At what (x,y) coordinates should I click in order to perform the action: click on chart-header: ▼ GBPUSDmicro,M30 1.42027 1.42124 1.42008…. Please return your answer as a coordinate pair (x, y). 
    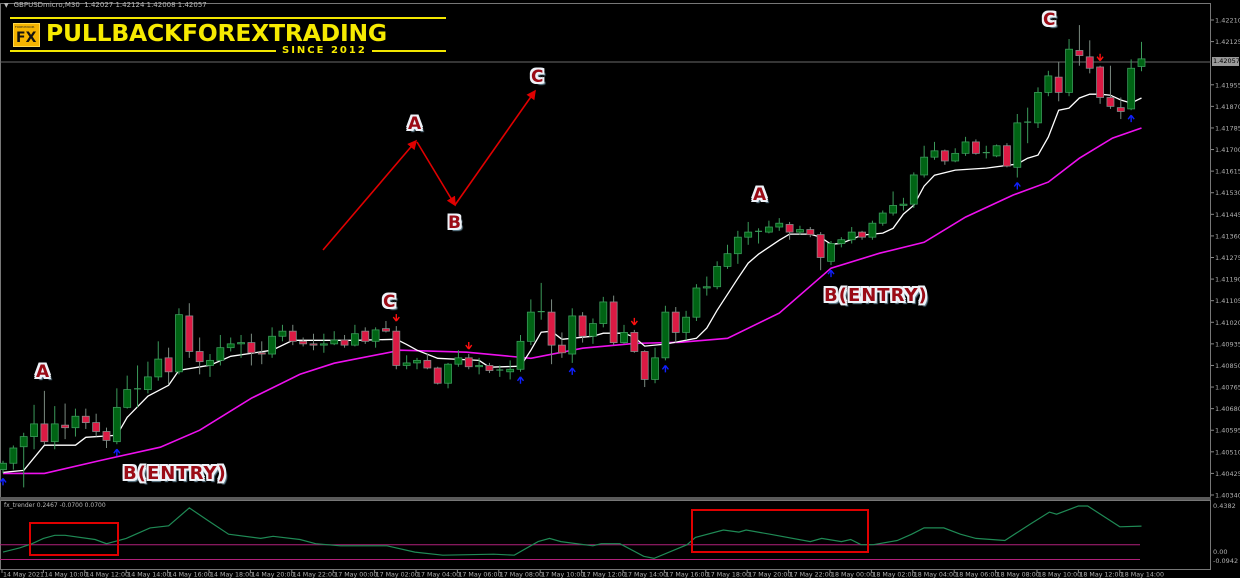
    Looking at the image, I should click on (105, 5).